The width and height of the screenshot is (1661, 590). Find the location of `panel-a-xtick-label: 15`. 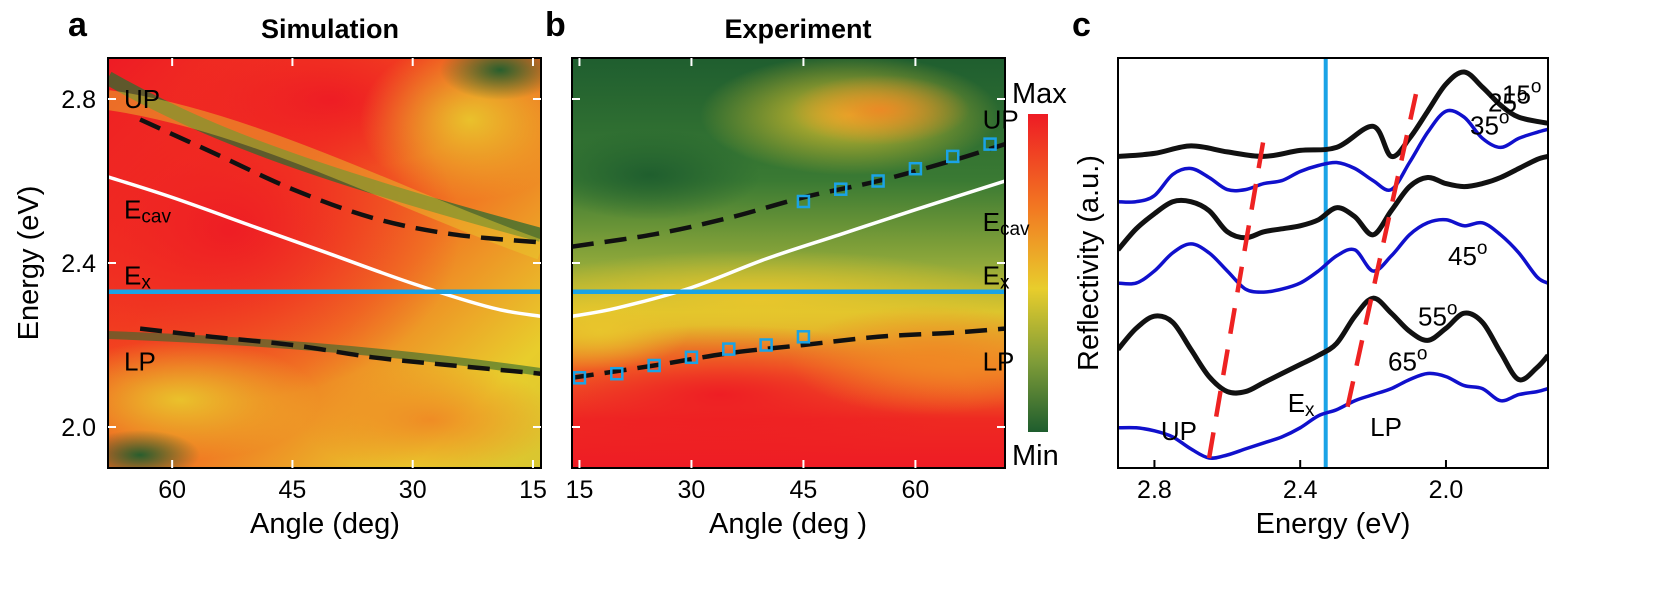

panel-a-xtick-label: 15 is located at coordinates (533, 490).